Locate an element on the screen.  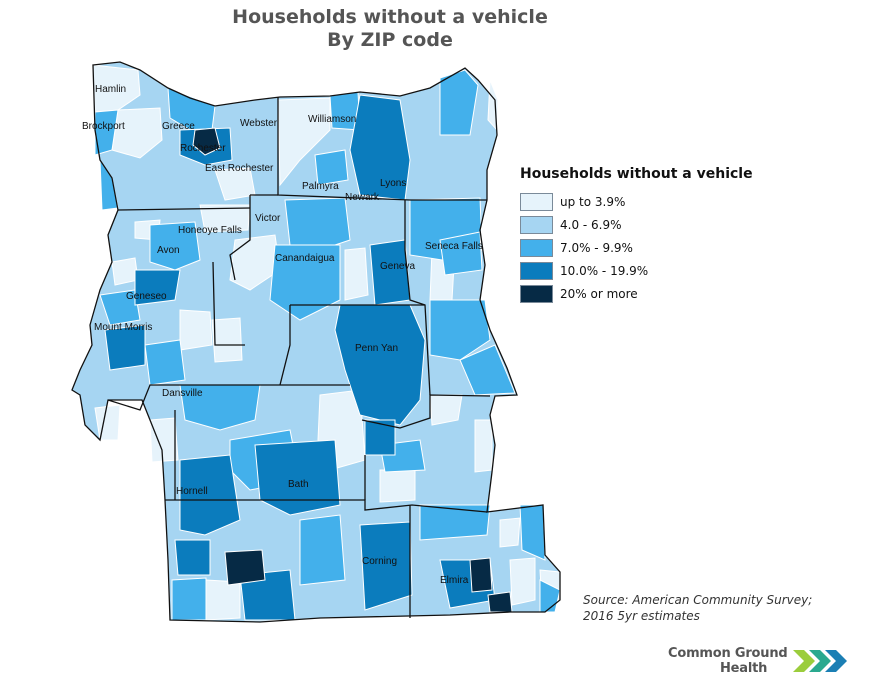
city-label-geneseo: Geneseo is located at coordinates (146, 296).